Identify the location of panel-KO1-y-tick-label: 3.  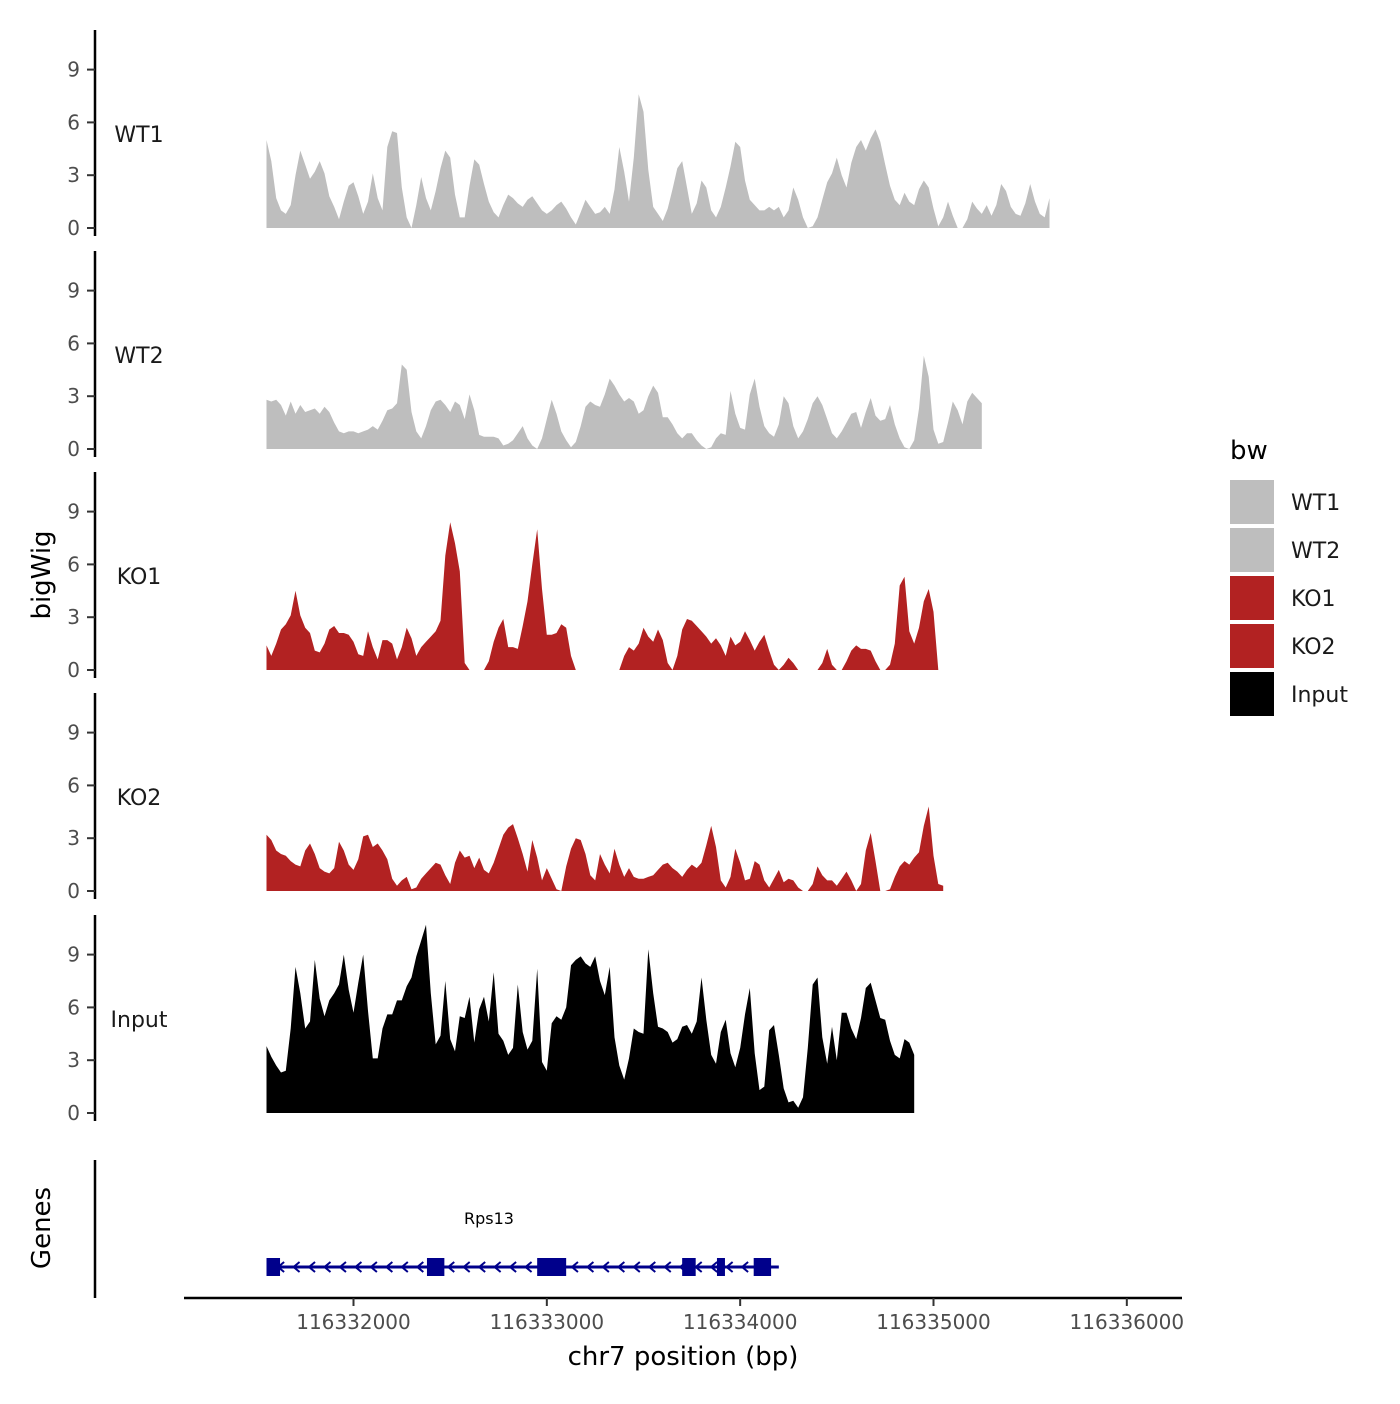
(73, 617).